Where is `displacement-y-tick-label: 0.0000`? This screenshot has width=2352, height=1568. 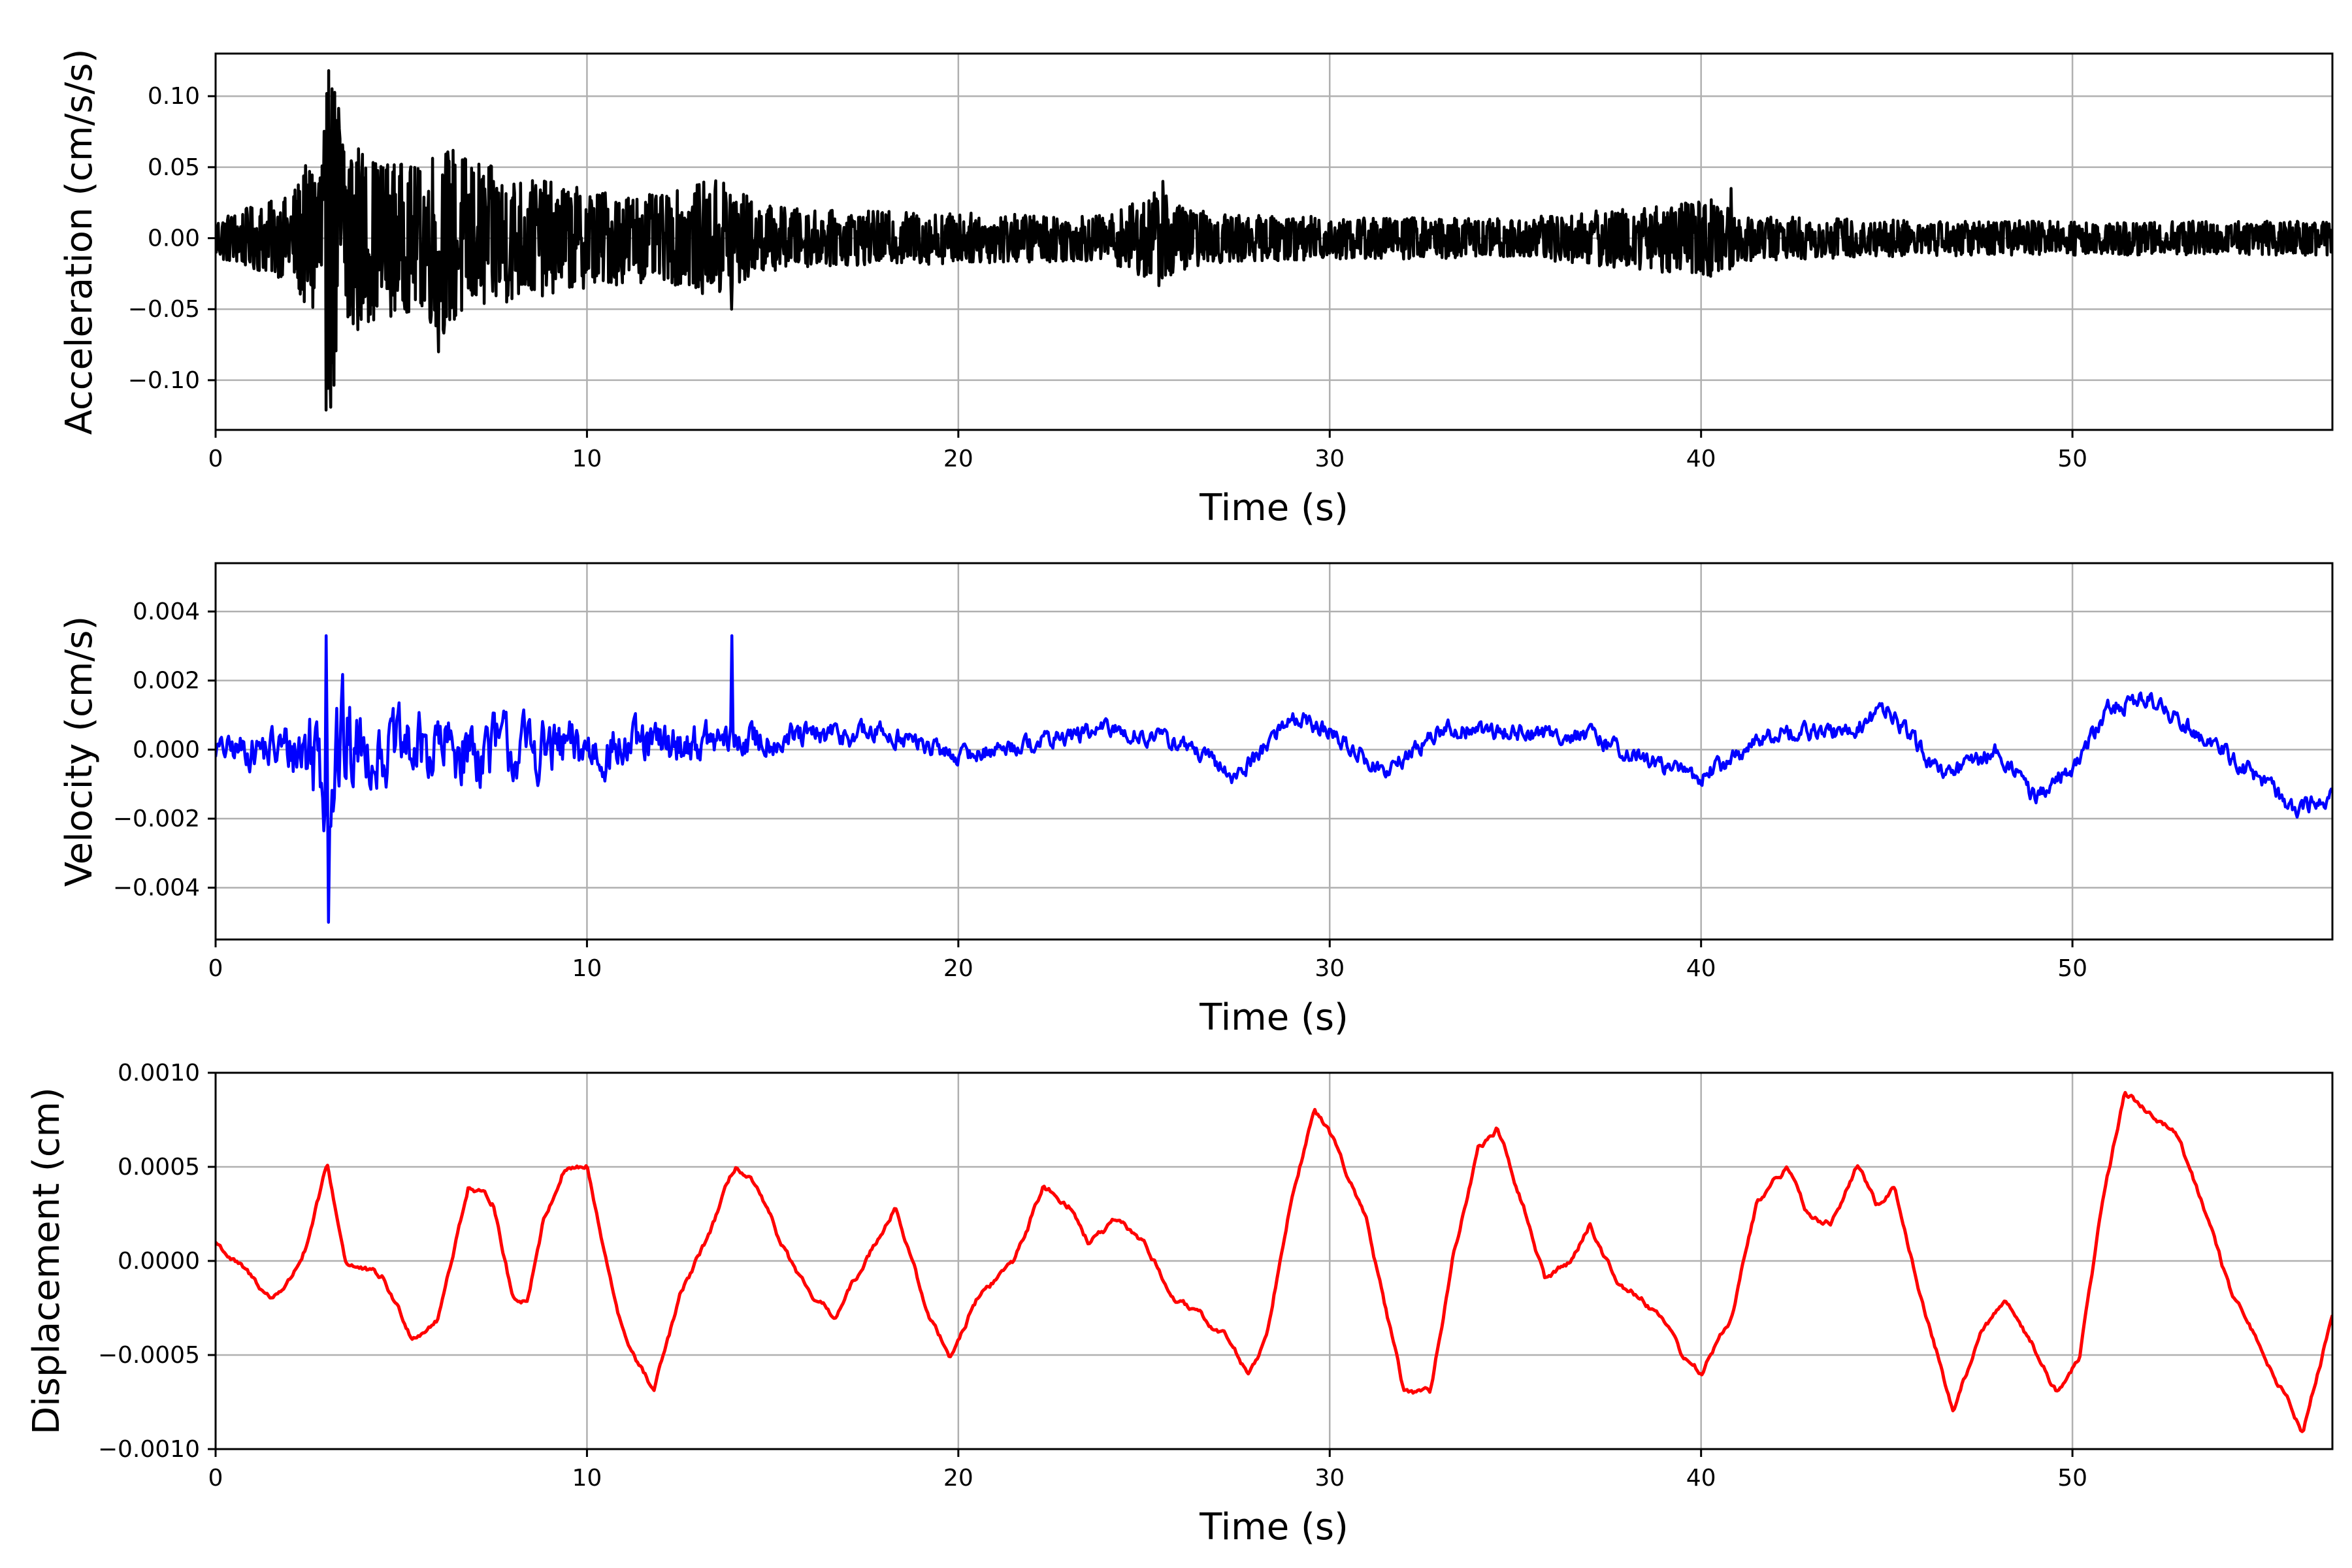 displacement-y-tick-label: 0.0000 is located at coordinates (159, 1261).